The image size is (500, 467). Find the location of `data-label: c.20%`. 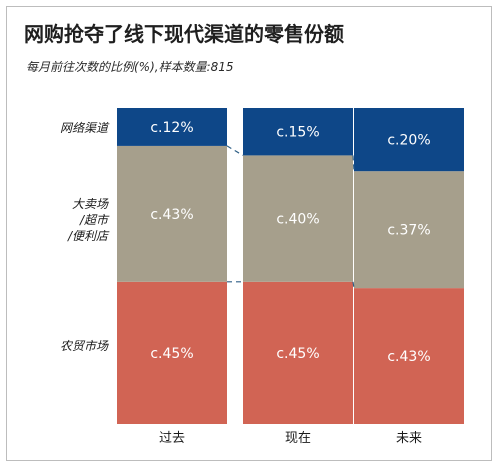

data-label: c.20% is located at coordinates (408, 141).